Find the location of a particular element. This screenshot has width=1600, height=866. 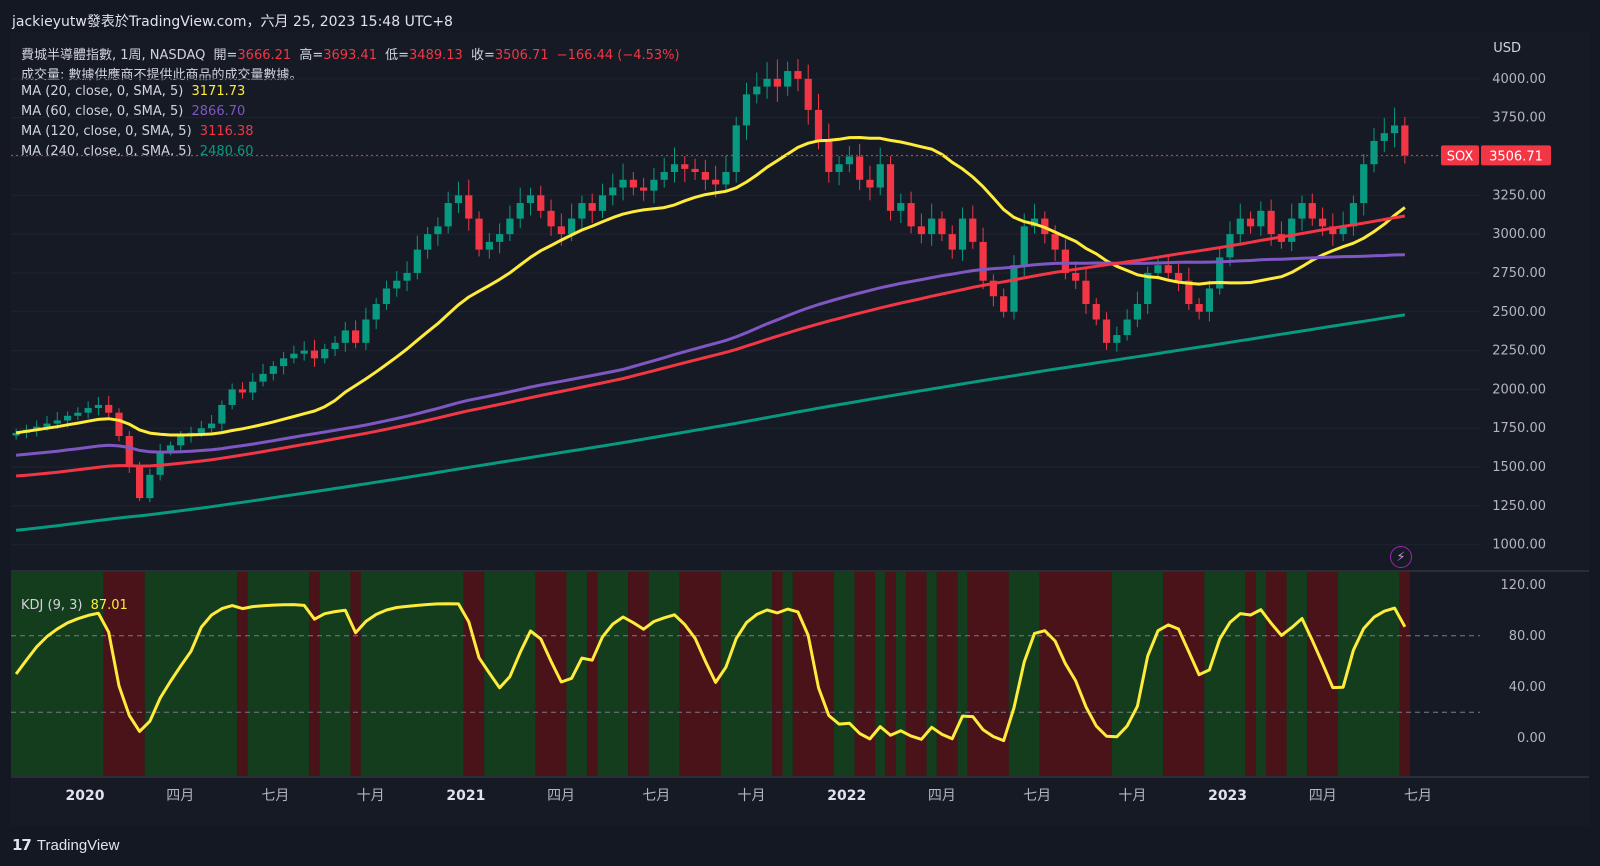

kdj-legend: KDJ (9, 3) 87.01 is located at coordinates (76, 605).